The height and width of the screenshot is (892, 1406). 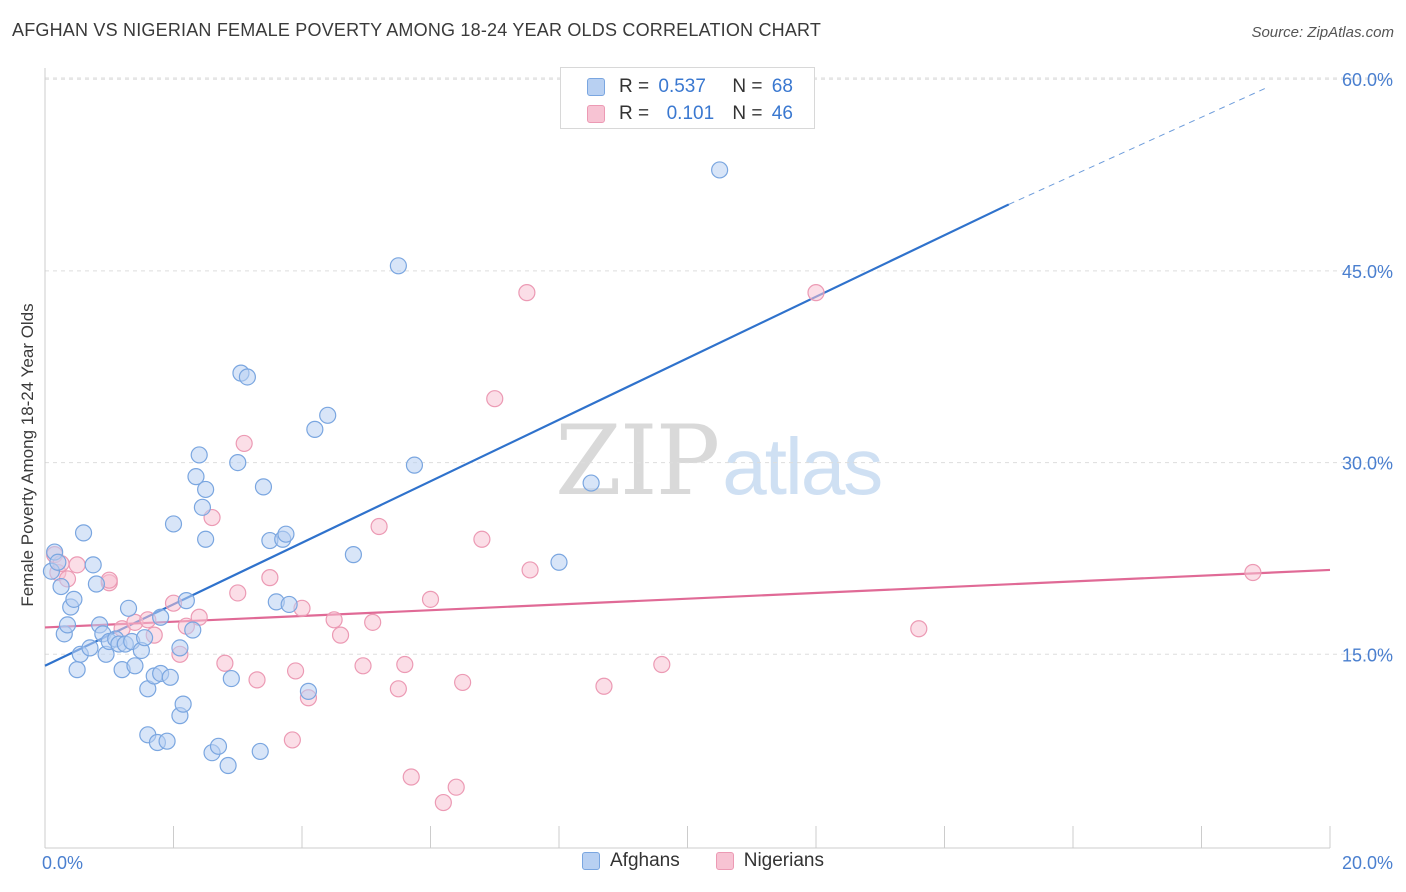 I want to click on y-tick-label: 30.0%, so click(x=1367, y=464).